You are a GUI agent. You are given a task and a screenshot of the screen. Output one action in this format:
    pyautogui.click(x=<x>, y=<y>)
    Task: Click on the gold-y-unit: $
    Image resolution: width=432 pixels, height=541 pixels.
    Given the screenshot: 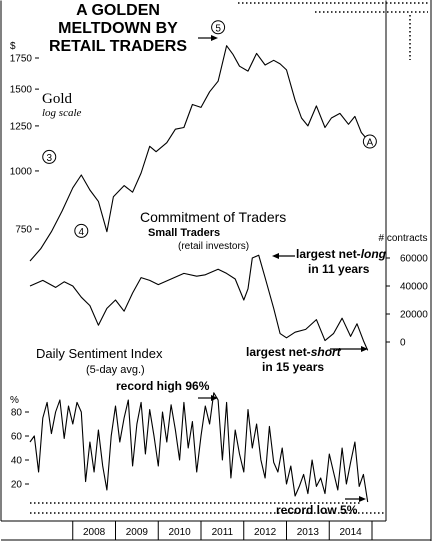 What is the action you would take?
    pyautogui.click(x=13, y=46)
    